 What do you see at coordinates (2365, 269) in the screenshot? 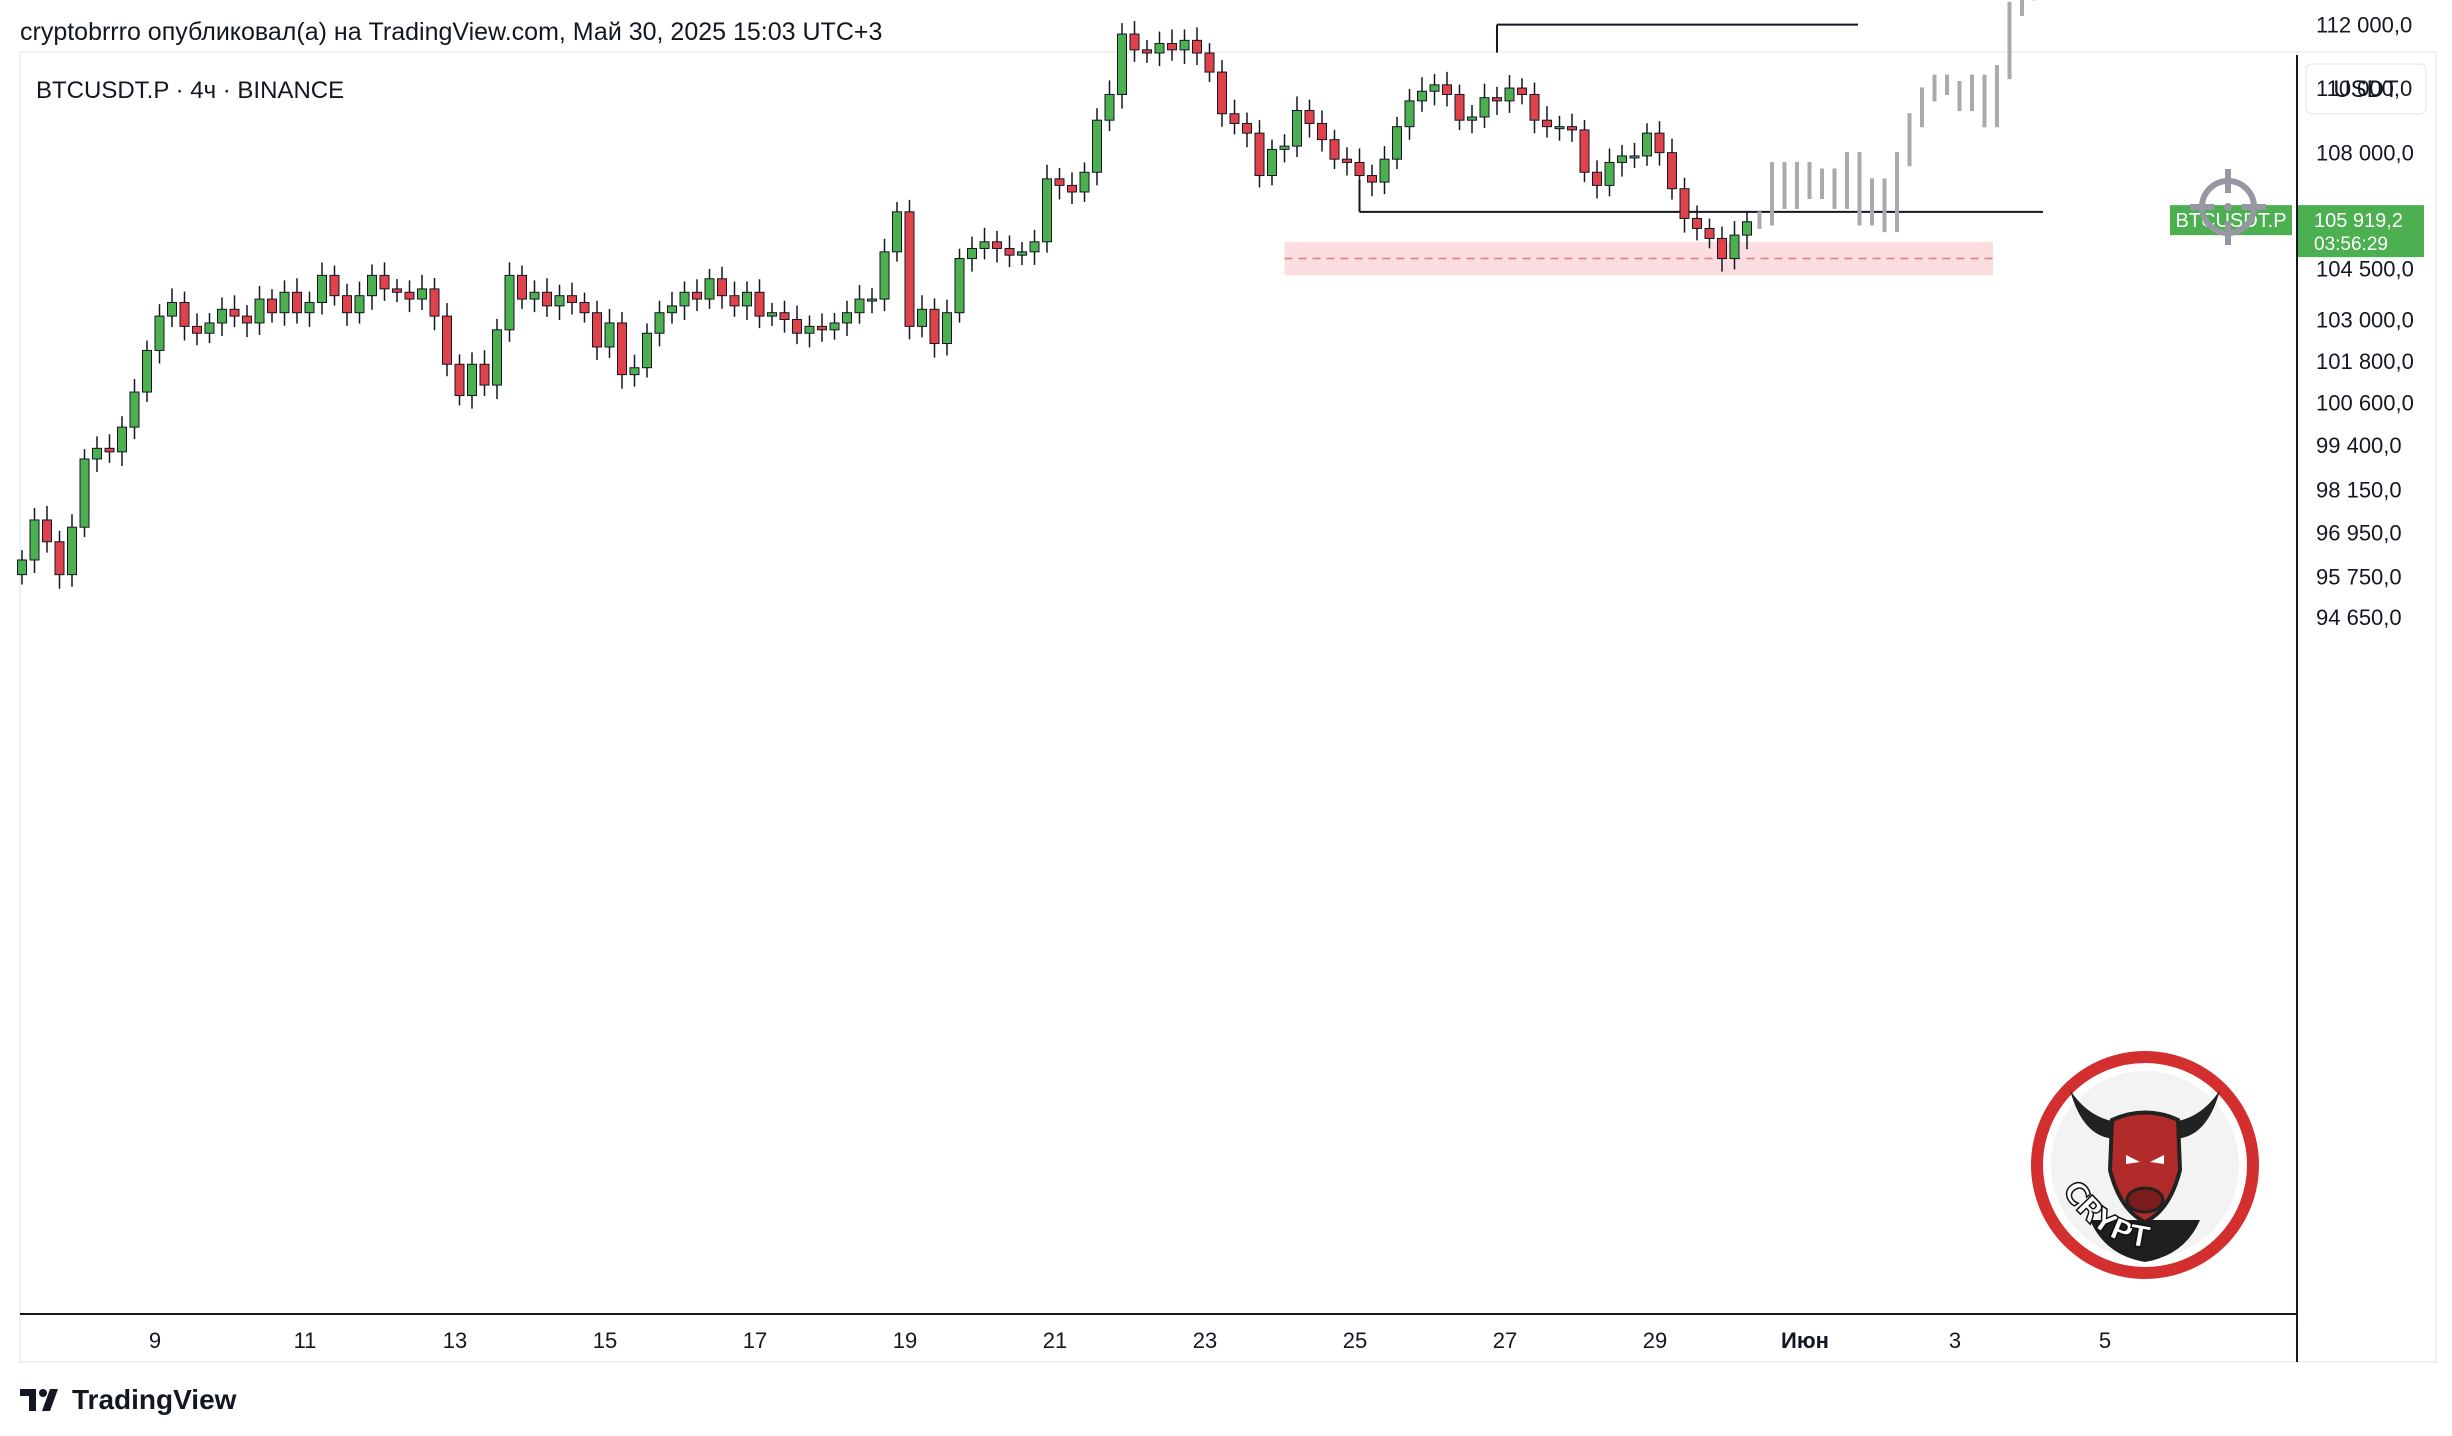
I see `y-tick-label: 104 500,0` at bounding box center [2365, 269].